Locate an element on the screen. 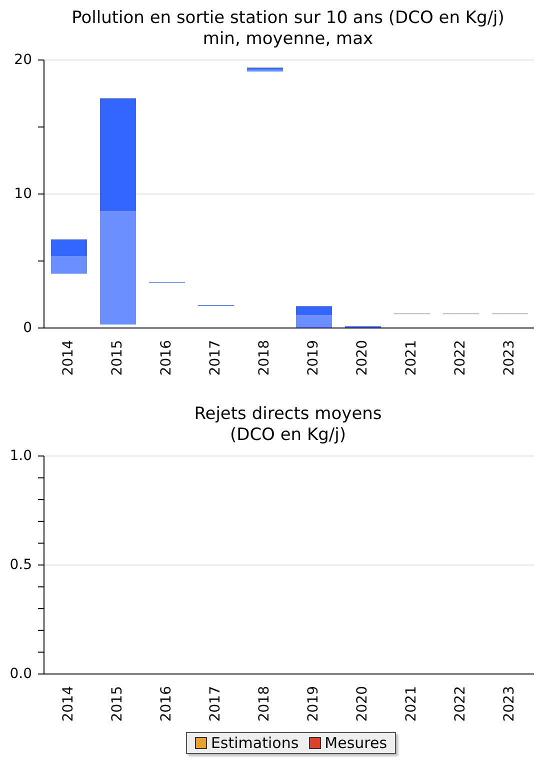  y-tick-label: 10 is located at coordinates (23, 194).